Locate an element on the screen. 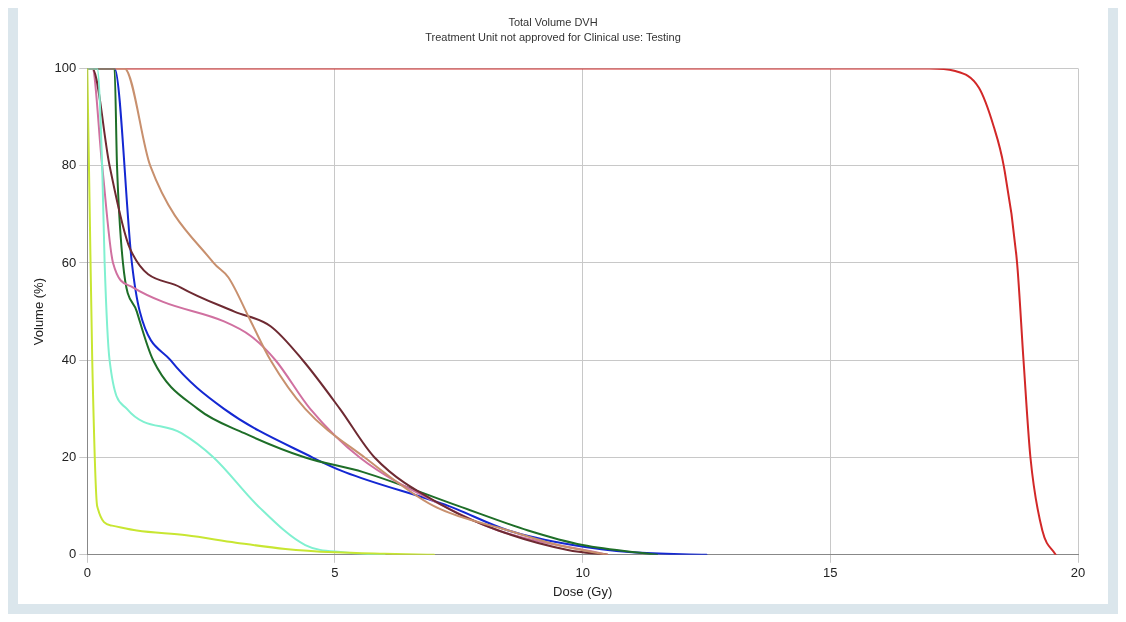  x-tick-label: 20 is located at coordinates (1078, 573).